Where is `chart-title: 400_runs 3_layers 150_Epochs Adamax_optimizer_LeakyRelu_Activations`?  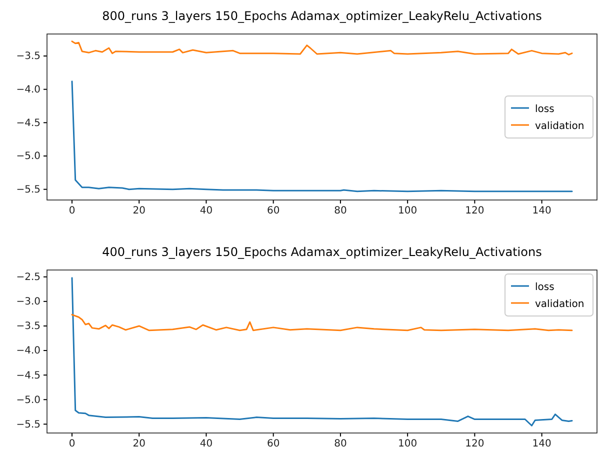 chart-title: 400_runs 3_layers 150_Epochs Adamax_optimizer_LeakyRelu_Activations is located at coordinates (322, 252).